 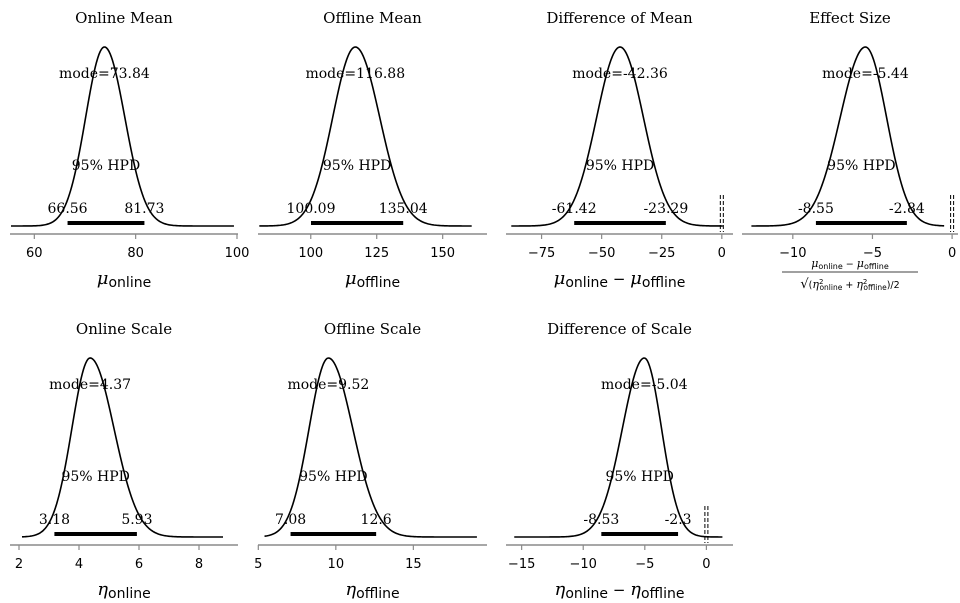 What do you see at coordinates (311, 209) in the screenshot?
I see `hpd-low-label: 100.09` at bounding box center [311, 209].